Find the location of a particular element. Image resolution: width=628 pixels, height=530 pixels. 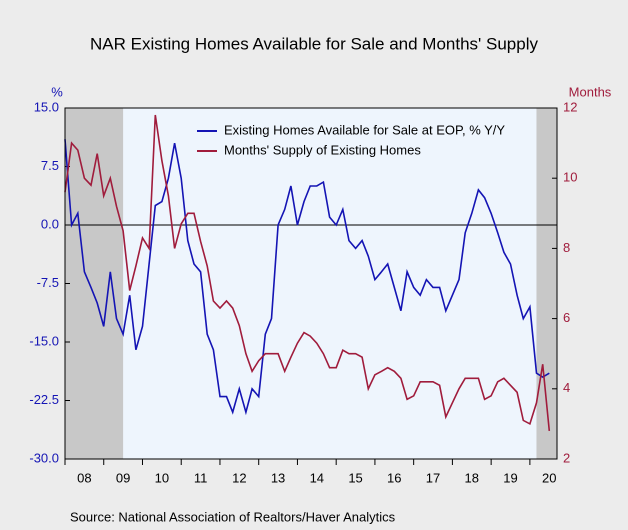

y-tick-label: -22.5 is located at coordinates (44, 399).